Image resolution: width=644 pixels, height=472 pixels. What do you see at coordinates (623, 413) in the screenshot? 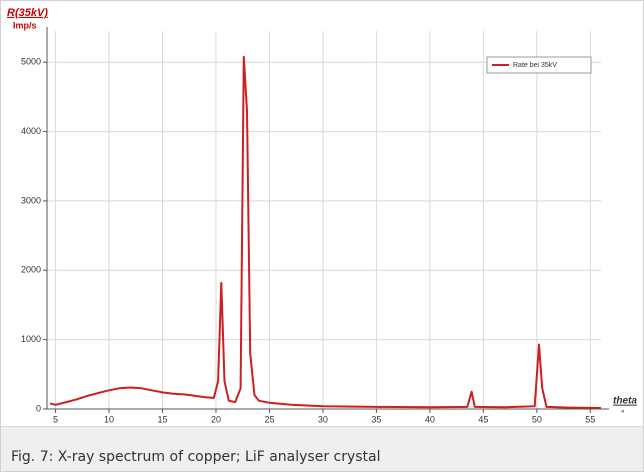
I see `x-axis-unit: °` at bounding box center [623, 413].